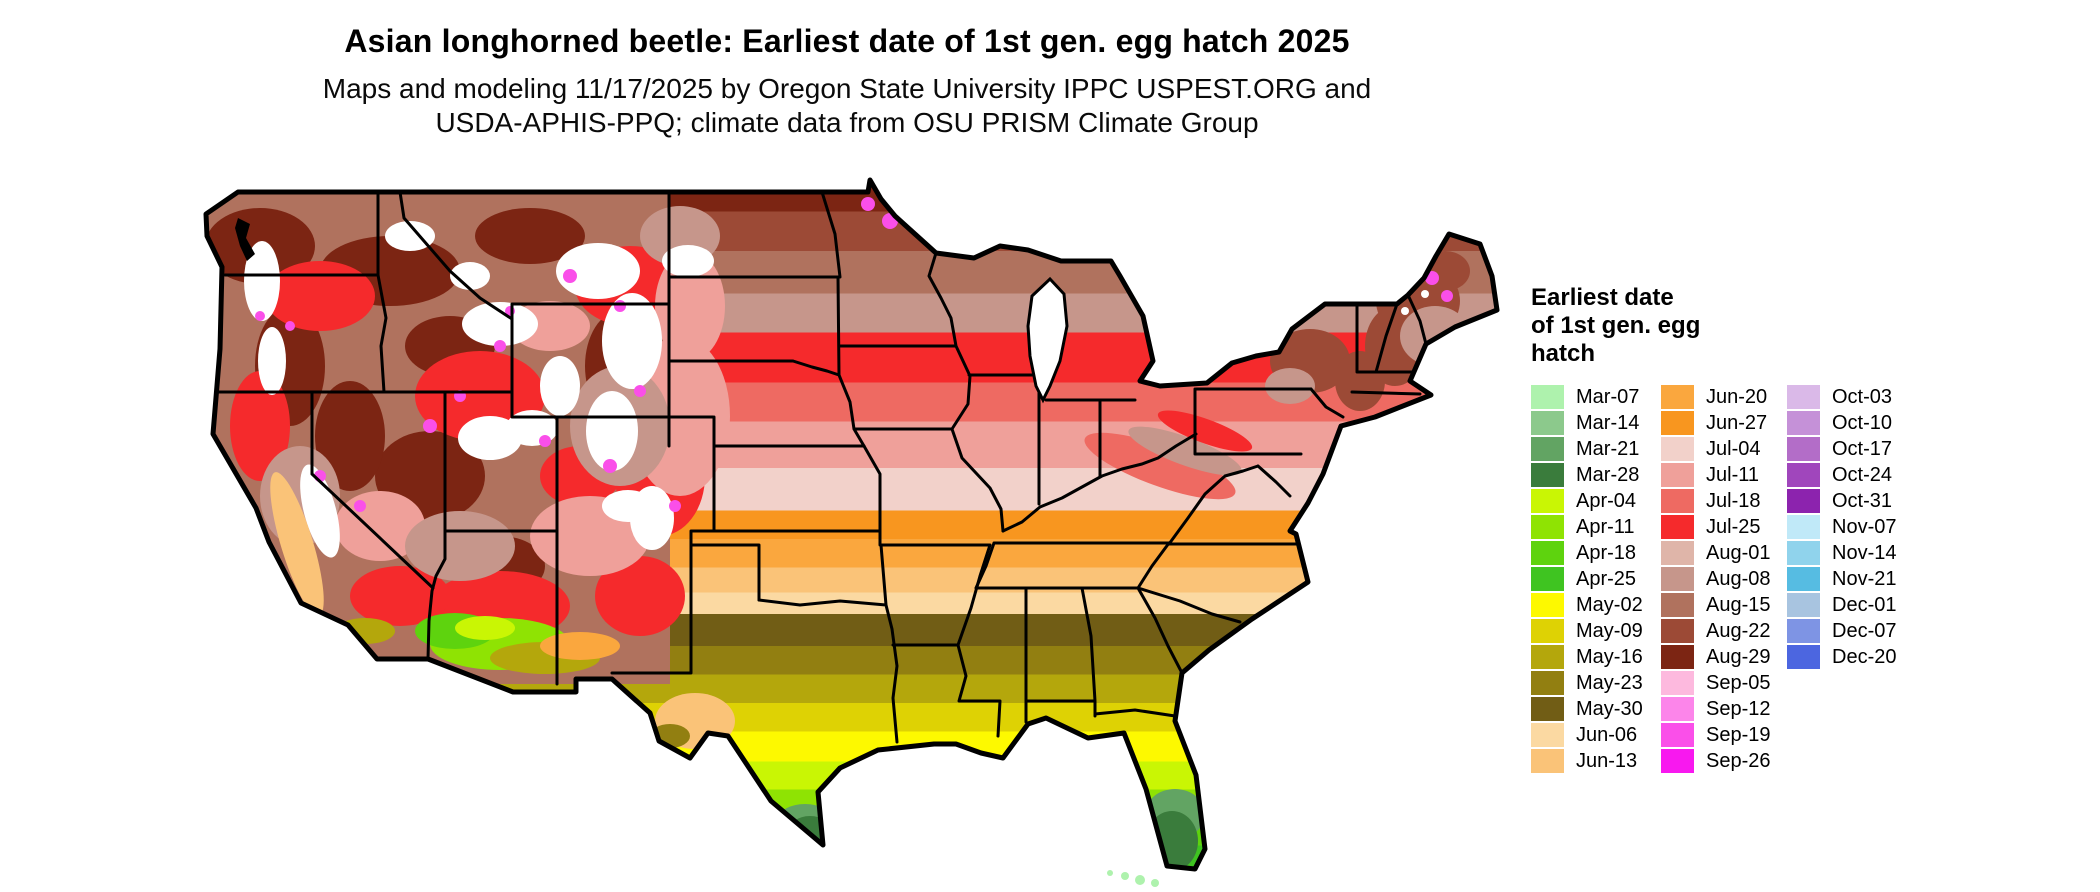 This screenshot has height=892, width=2100. I want to click on legend-entry: Mar-28, so click(1587, 475).